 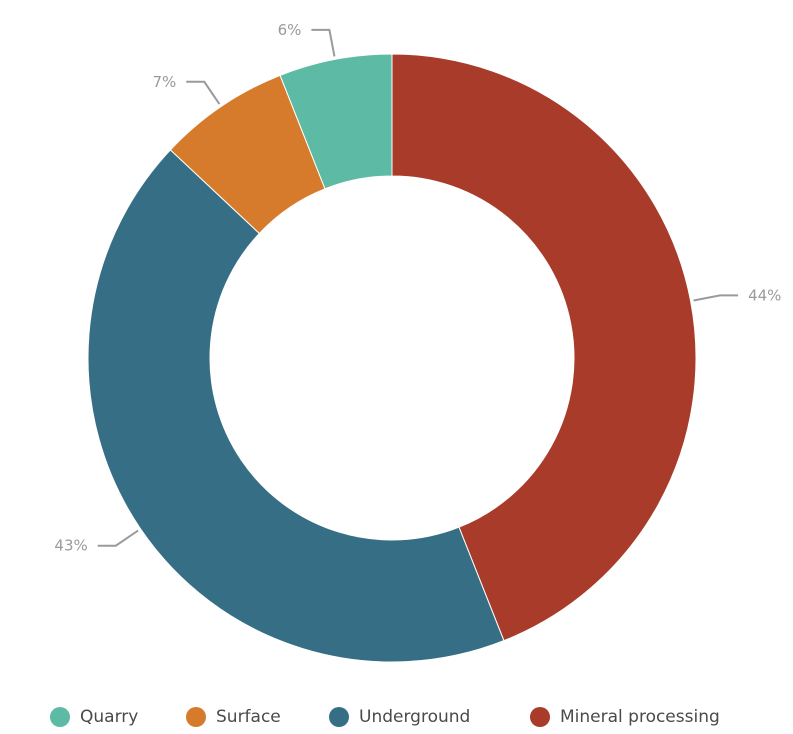 What do you see at coordinates (70, 546) in the screenshot?
I see `value-label-underground: 43%` at bounding box center [70, 546].